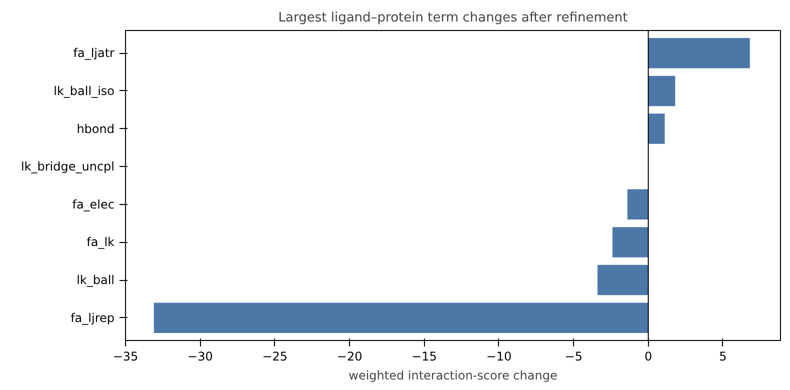 Image resolution: width=790 pixels, height=390 pixels. I want to click on y-tick-label: fa_elec, so click(93, 204).